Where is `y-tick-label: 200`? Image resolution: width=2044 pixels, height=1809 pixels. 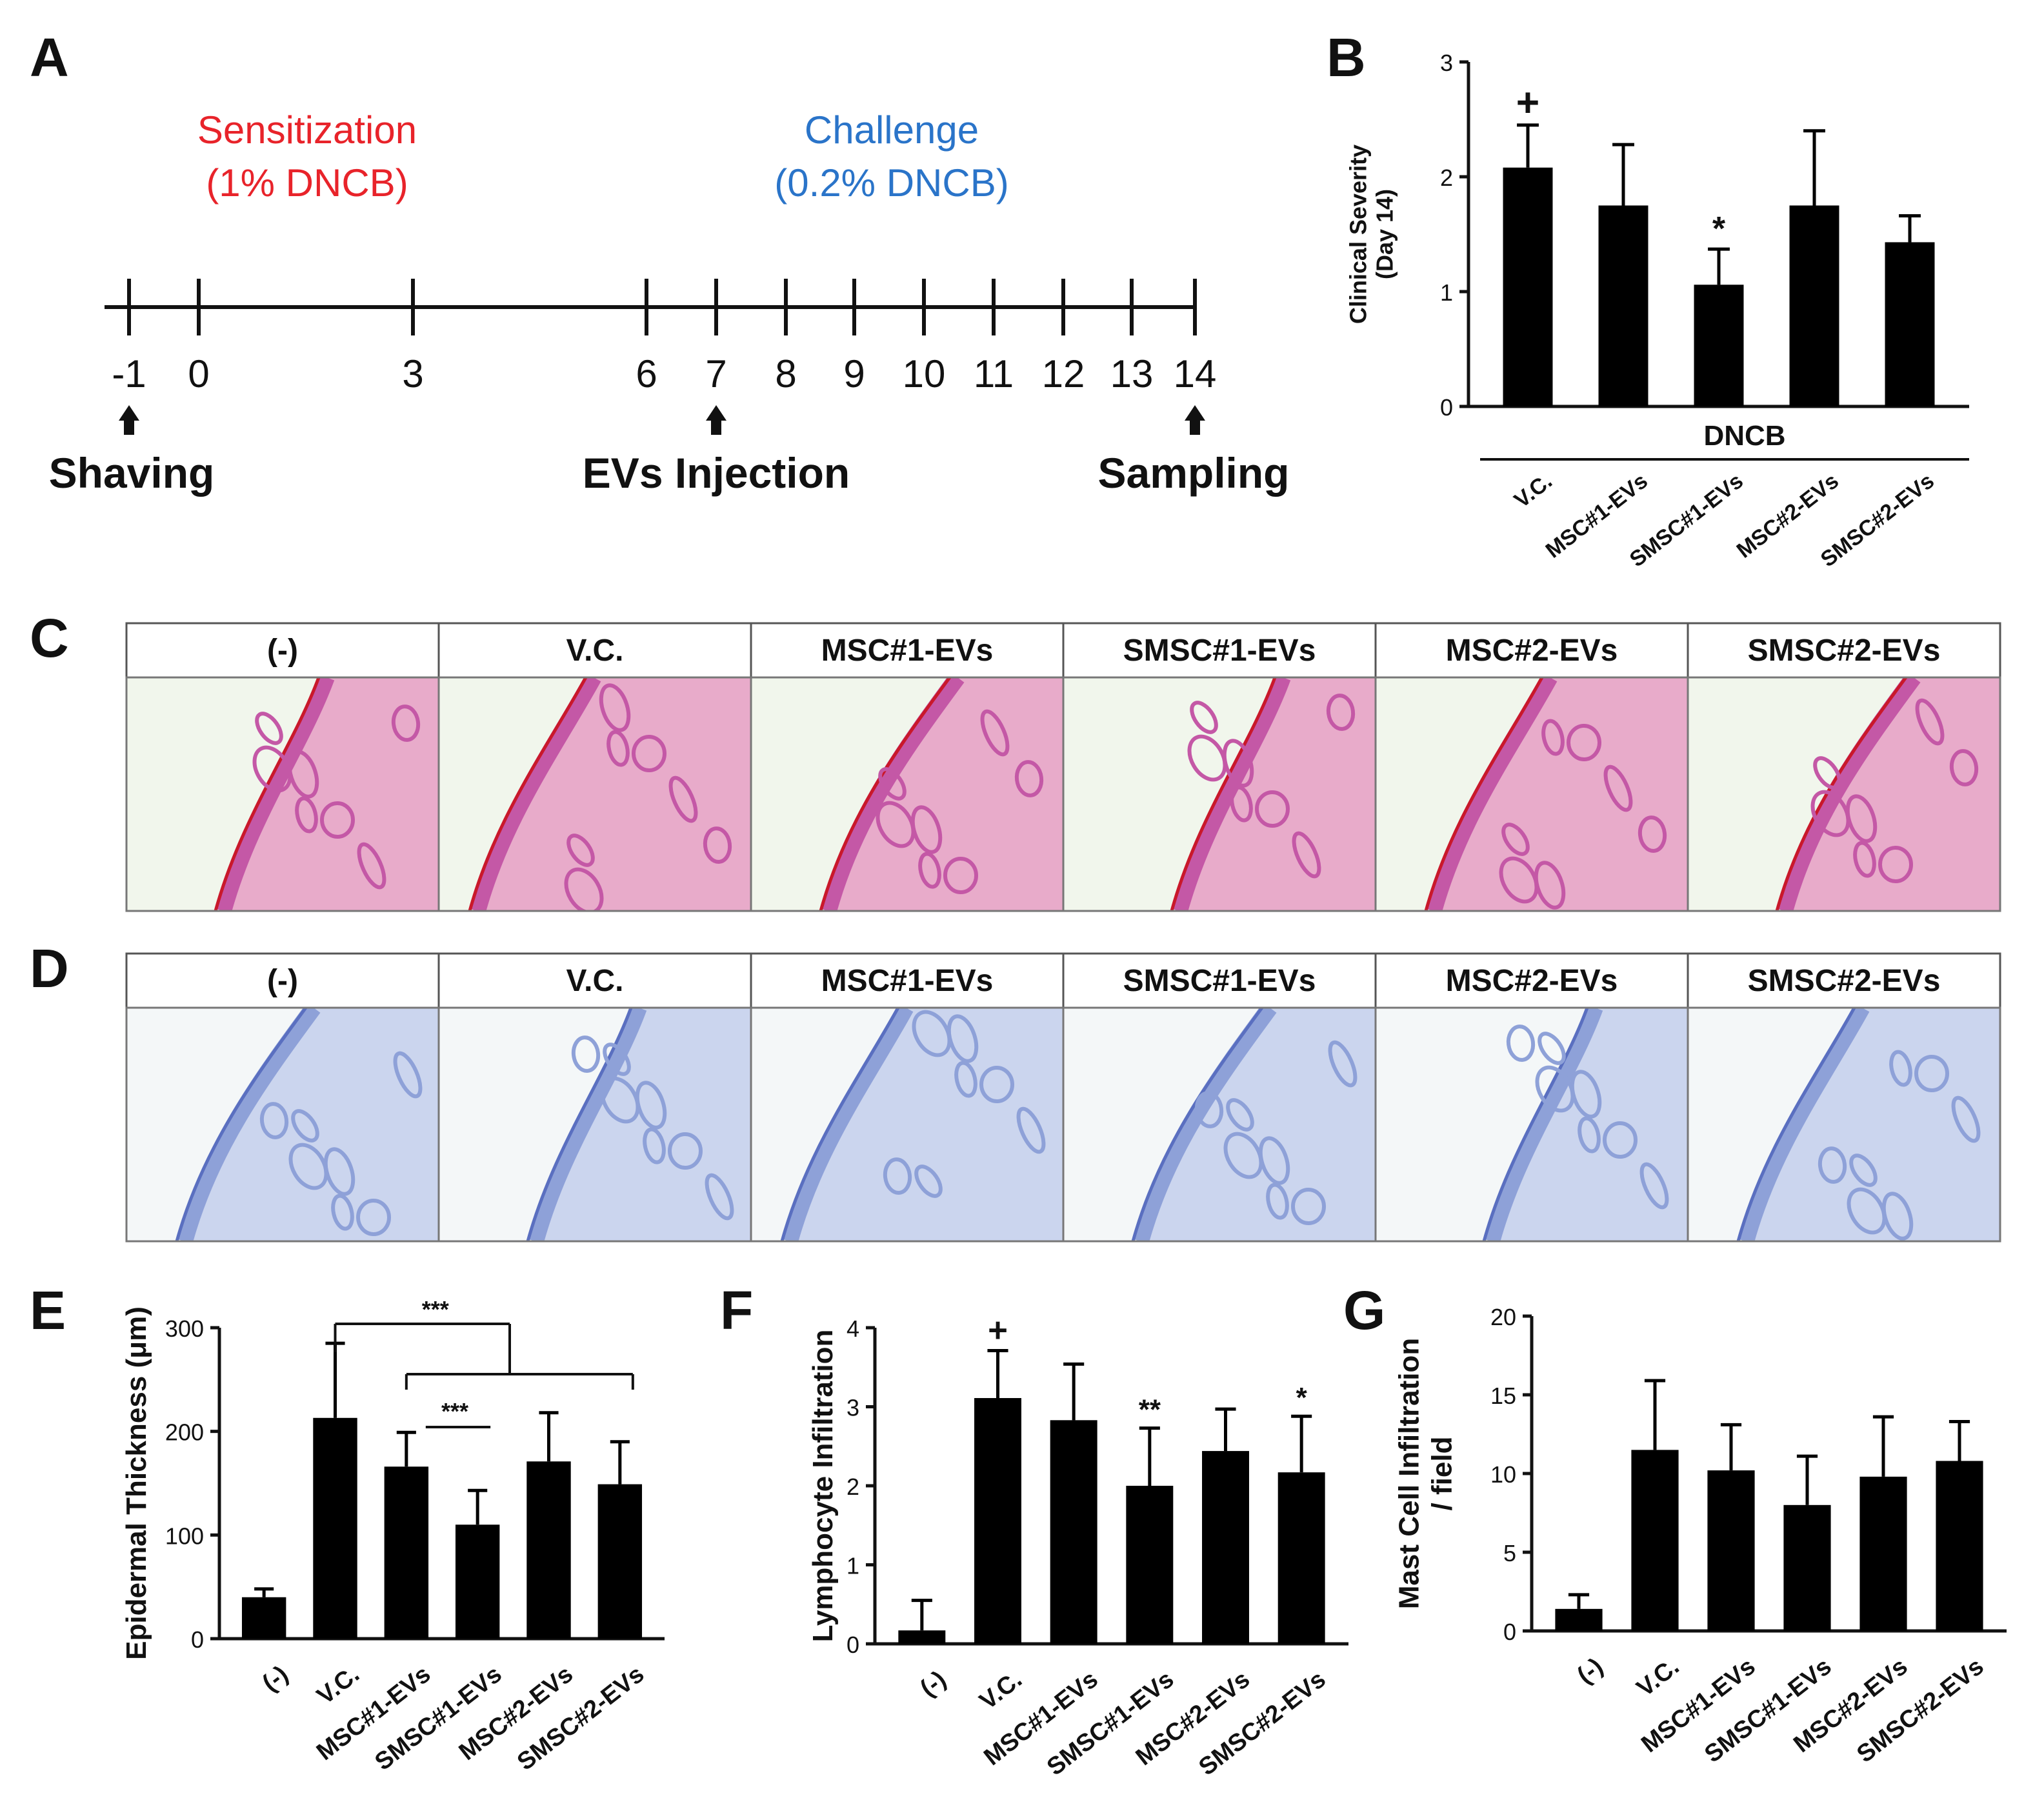 y-tick-label: 200 is located at coordinates (184, 1432).